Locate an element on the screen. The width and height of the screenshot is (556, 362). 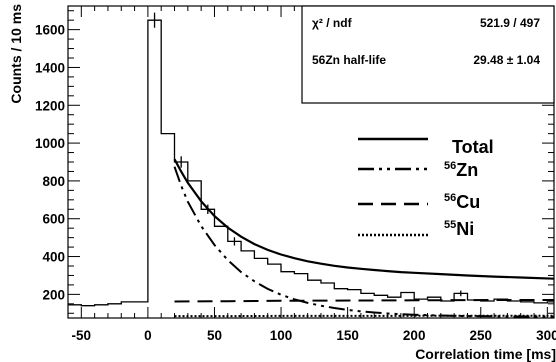
y-tick-label: 400 is located at coordinates (53, 257).